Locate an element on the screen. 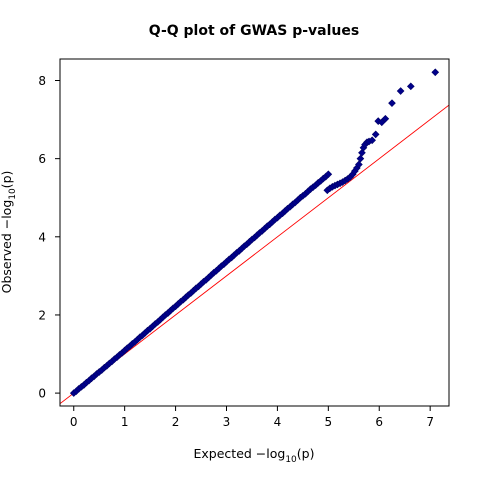 The height and width of the screenshot is (480, 480). y-axis: 0 2 4 6 8 is located at coordinates (49, 237).